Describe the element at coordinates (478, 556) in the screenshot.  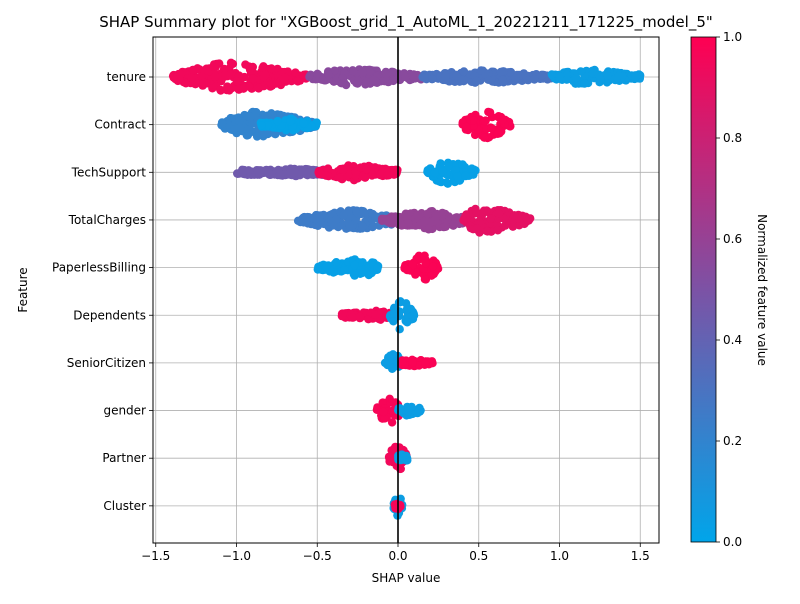
I see `x-tick-label: 0.5` at that location.